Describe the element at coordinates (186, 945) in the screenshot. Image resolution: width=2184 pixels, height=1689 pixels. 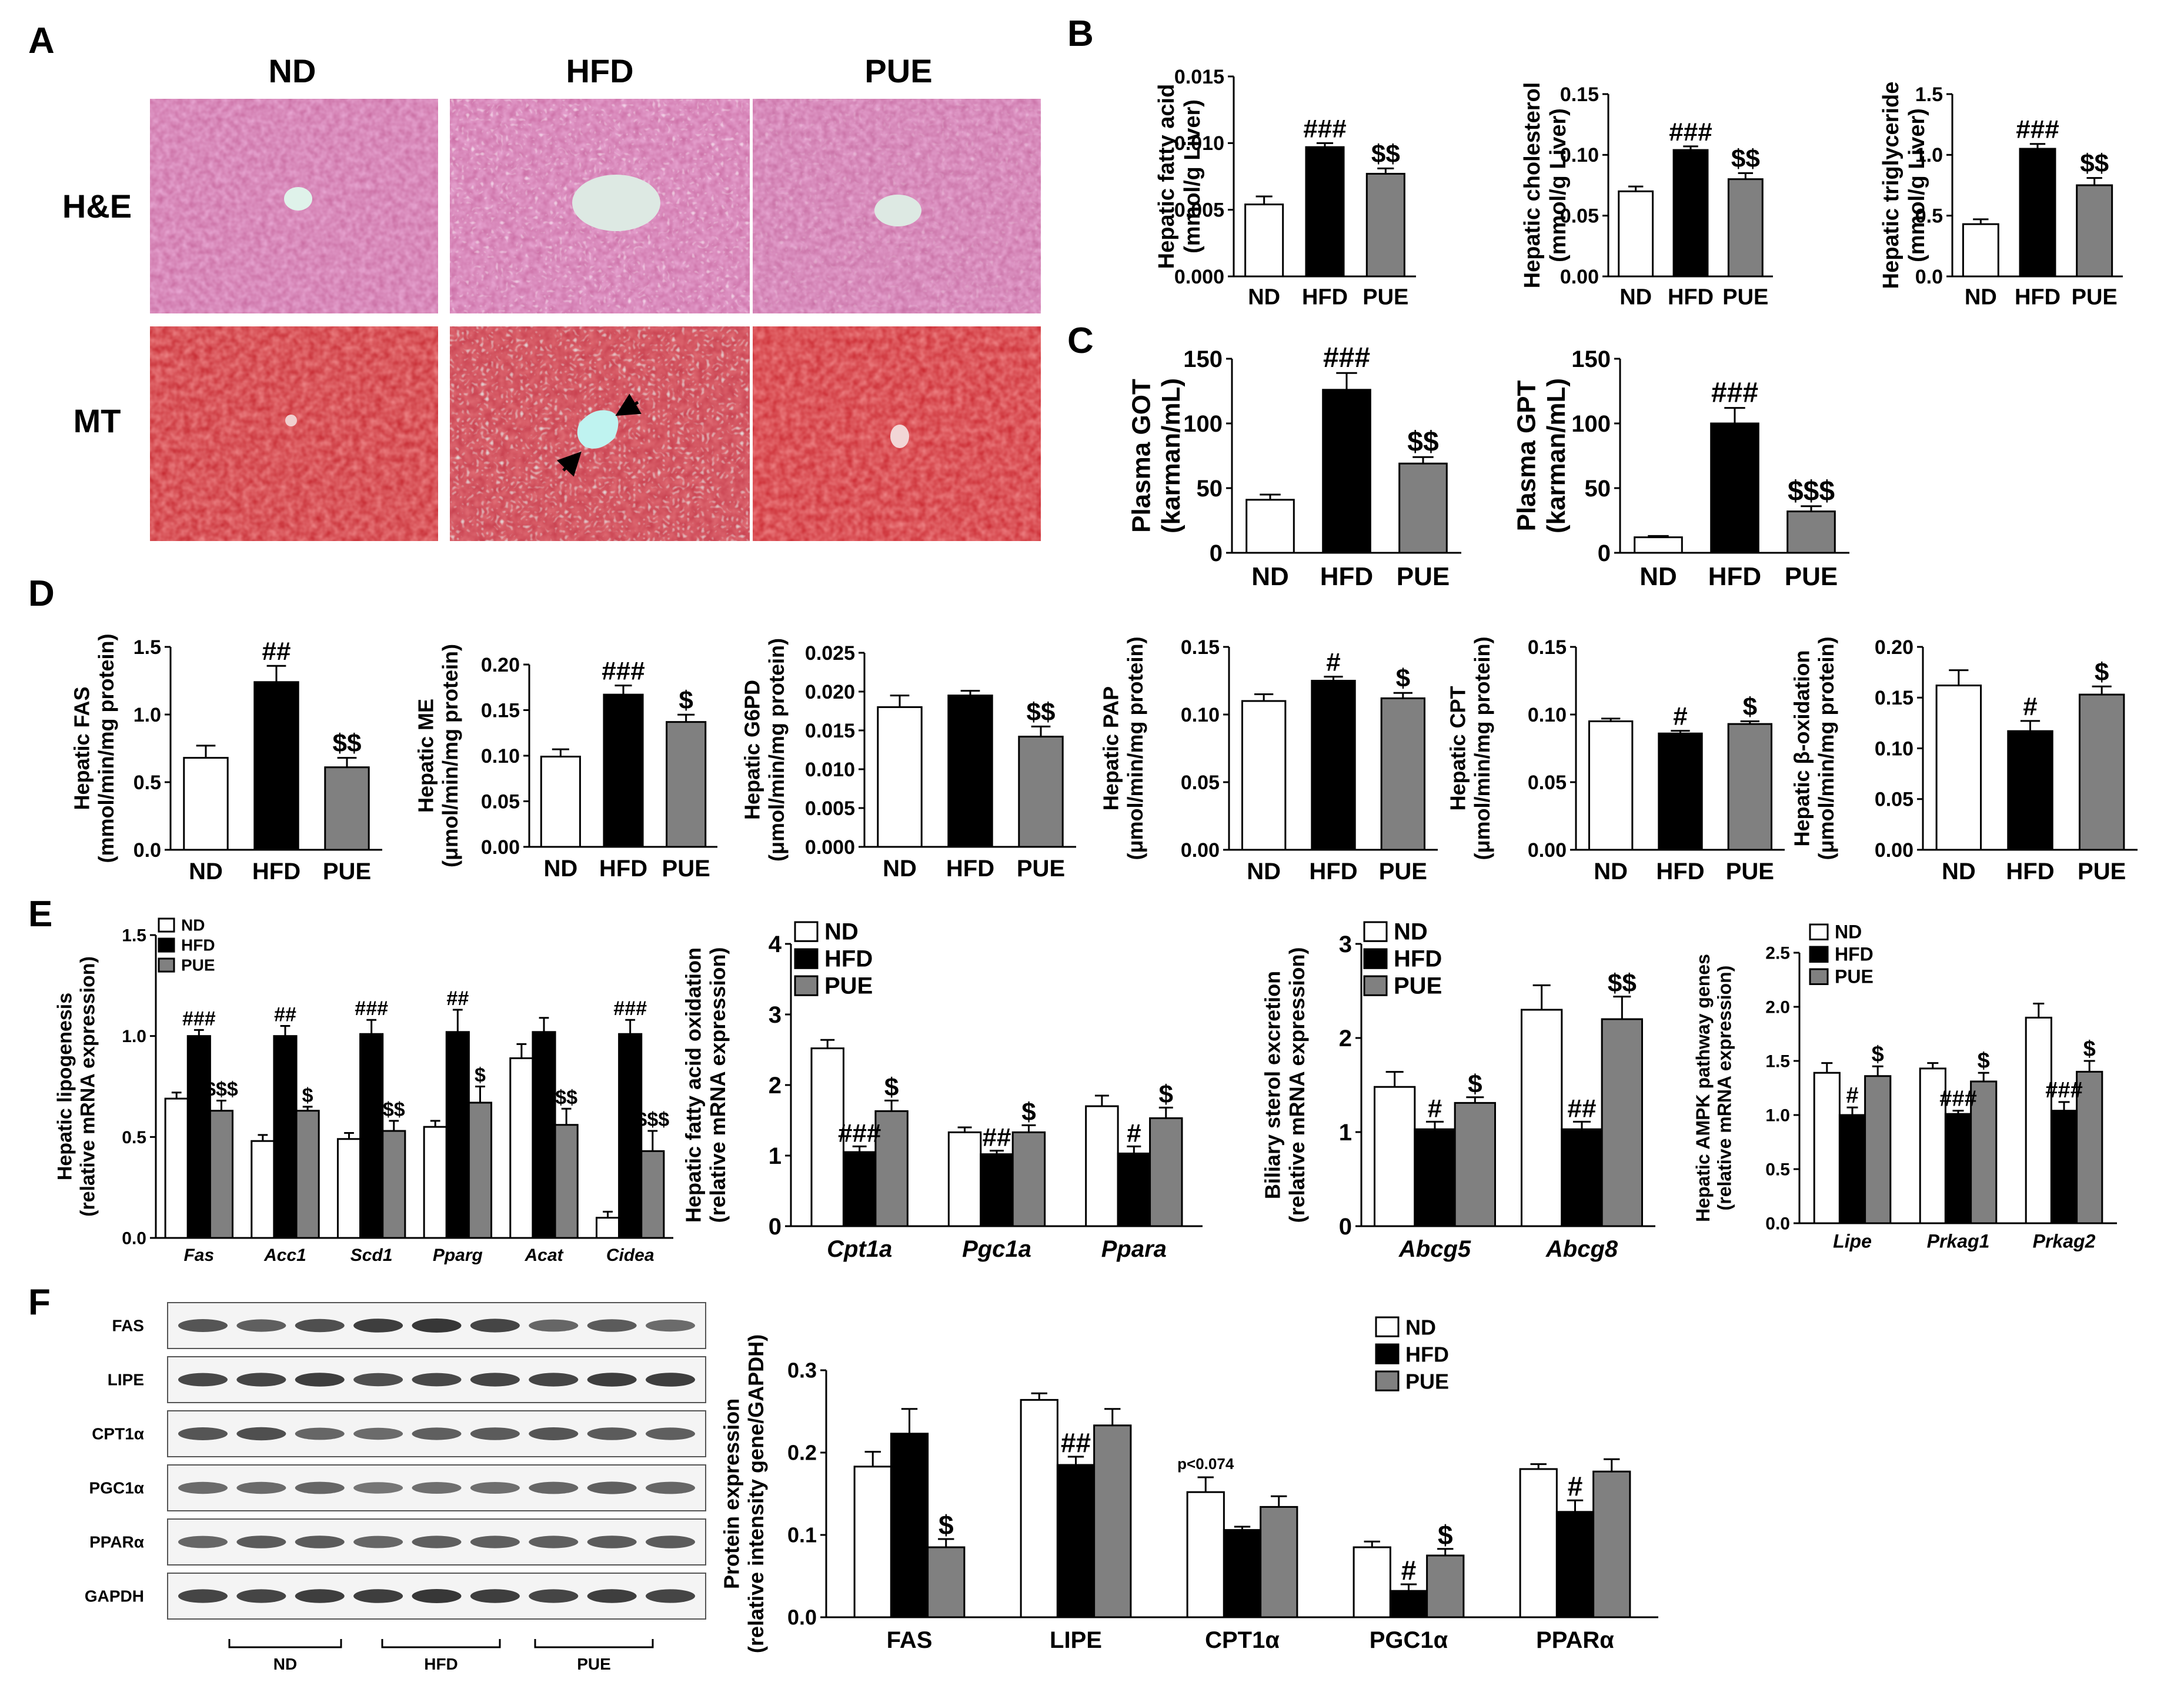
I see `legend: ND HFD PUE` at that location.